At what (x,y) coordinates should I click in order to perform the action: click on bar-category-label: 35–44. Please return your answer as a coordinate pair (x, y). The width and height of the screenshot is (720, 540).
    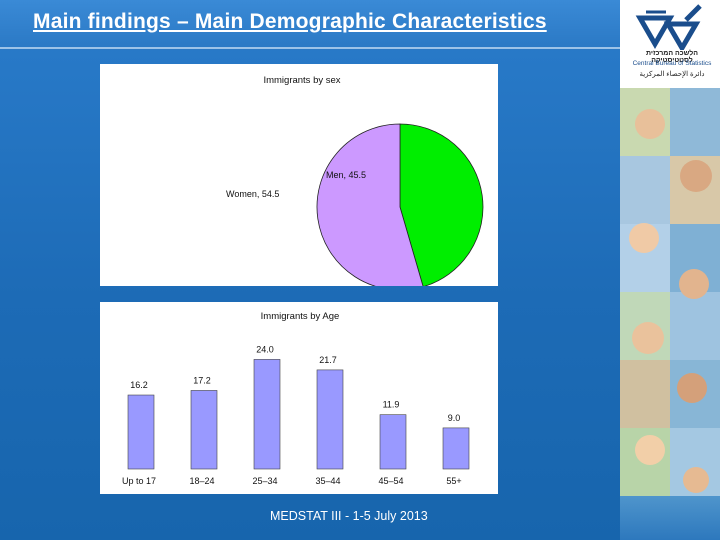
    Looking at the image, I should click on (327, 481).